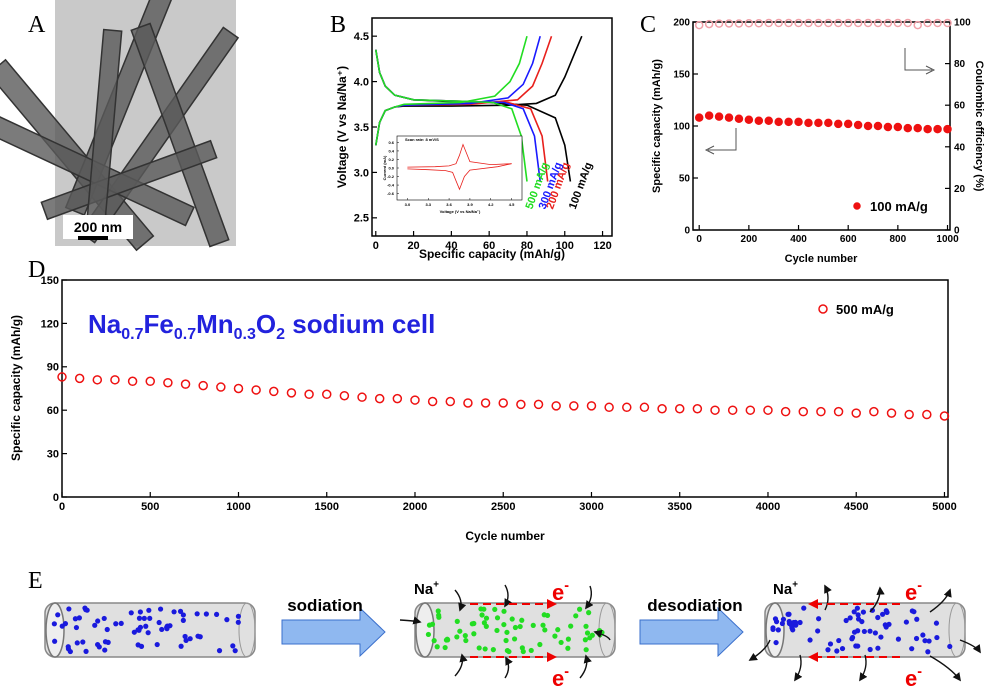 The height and width of the screenshot is (688, 984). I want to click on panel-label: E, so click(35, 581).